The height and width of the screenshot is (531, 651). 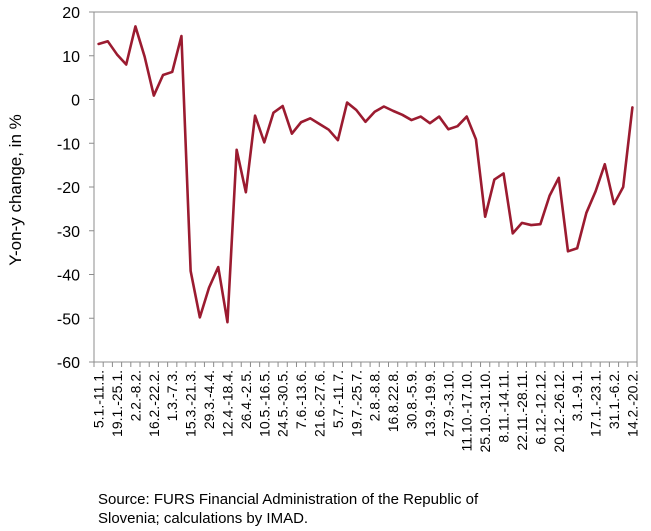 What do you see at coordinates (540, 407) in the screenshot?
I see `x-tick-label: 6.12.-12.12.` at bounding box center [540, 407].